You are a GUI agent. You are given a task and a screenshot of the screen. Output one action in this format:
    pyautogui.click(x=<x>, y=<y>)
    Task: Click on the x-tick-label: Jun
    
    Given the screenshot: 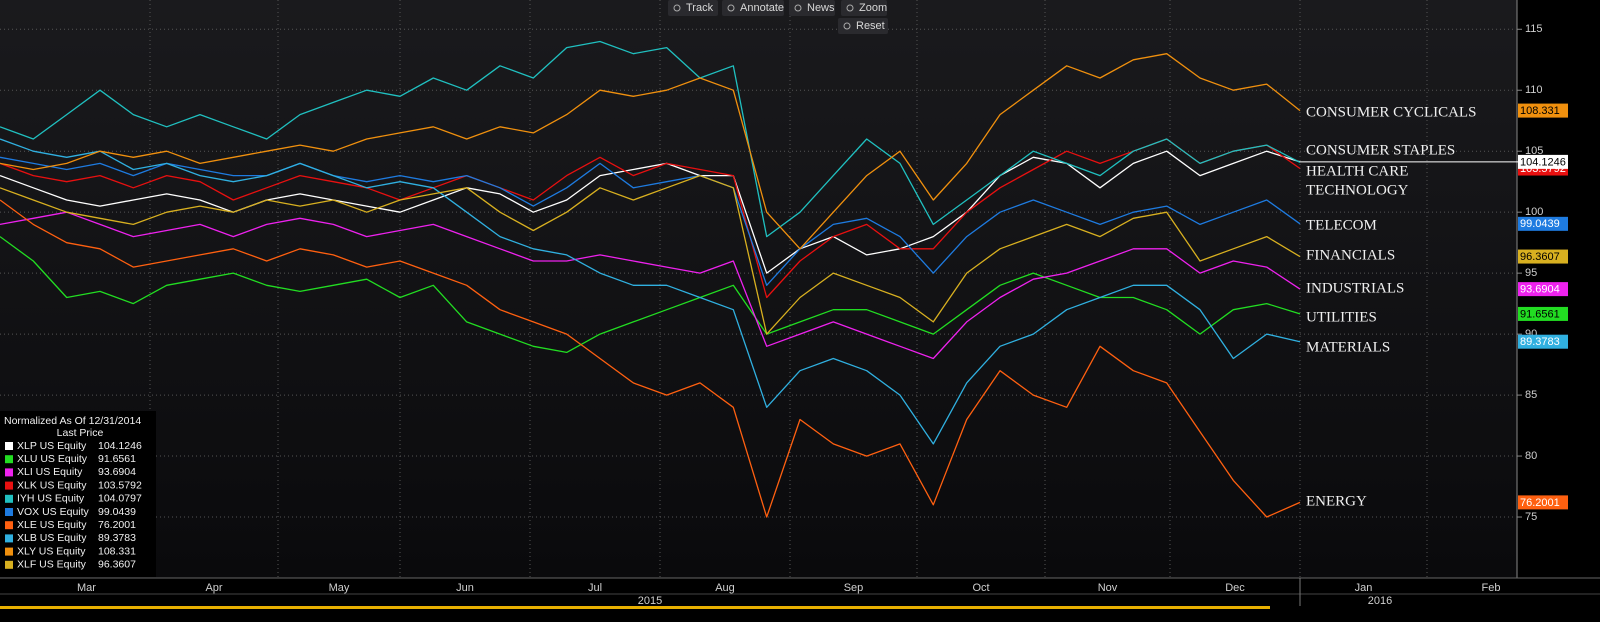 What is the action you would take?
    pyautogui.click(x=465, y=588)
    